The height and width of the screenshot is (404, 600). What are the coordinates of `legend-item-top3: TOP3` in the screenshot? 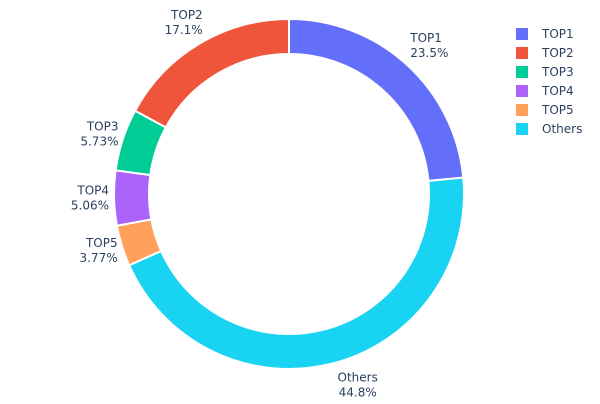 It's located at (545, 72).